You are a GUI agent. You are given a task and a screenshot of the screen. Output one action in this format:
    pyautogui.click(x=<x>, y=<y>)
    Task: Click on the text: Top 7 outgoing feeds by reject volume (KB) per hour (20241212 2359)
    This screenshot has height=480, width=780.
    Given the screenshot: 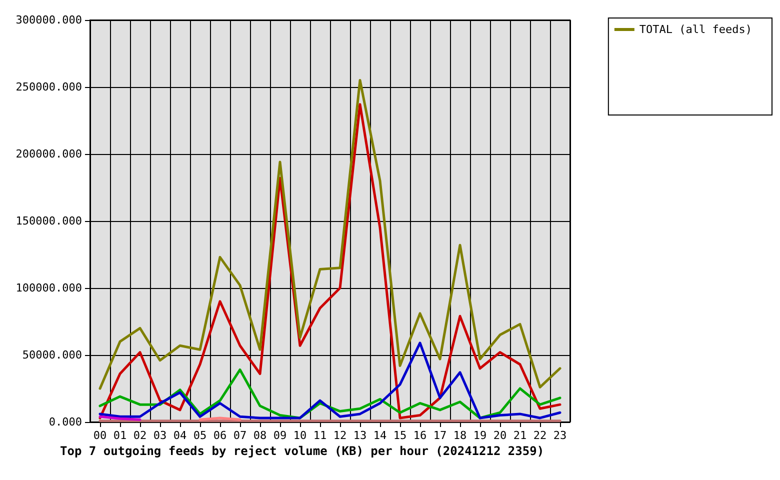 What is the action you would take?
    pyautogui.click(x=302, y=451)
    